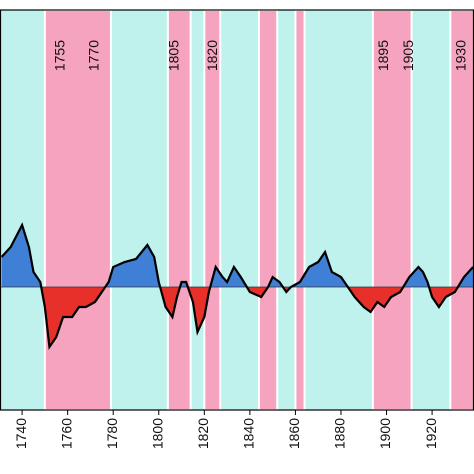  Describe the element at coordinates (157, 433) in the screenshot. I see `x-tick-label: 1800` at that location.